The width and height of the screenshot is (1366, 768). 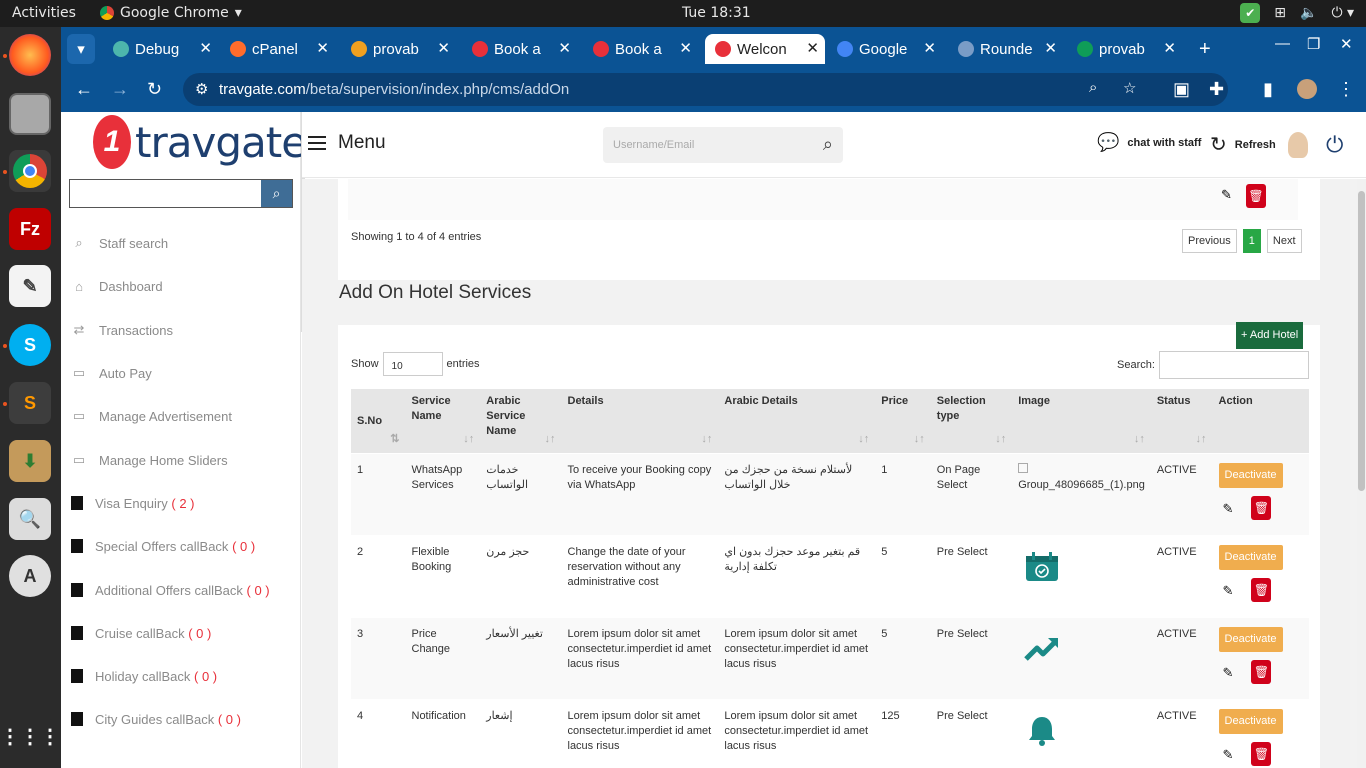 I want to click on zoom-icon: ⌕, so click(x=1093, y=87).